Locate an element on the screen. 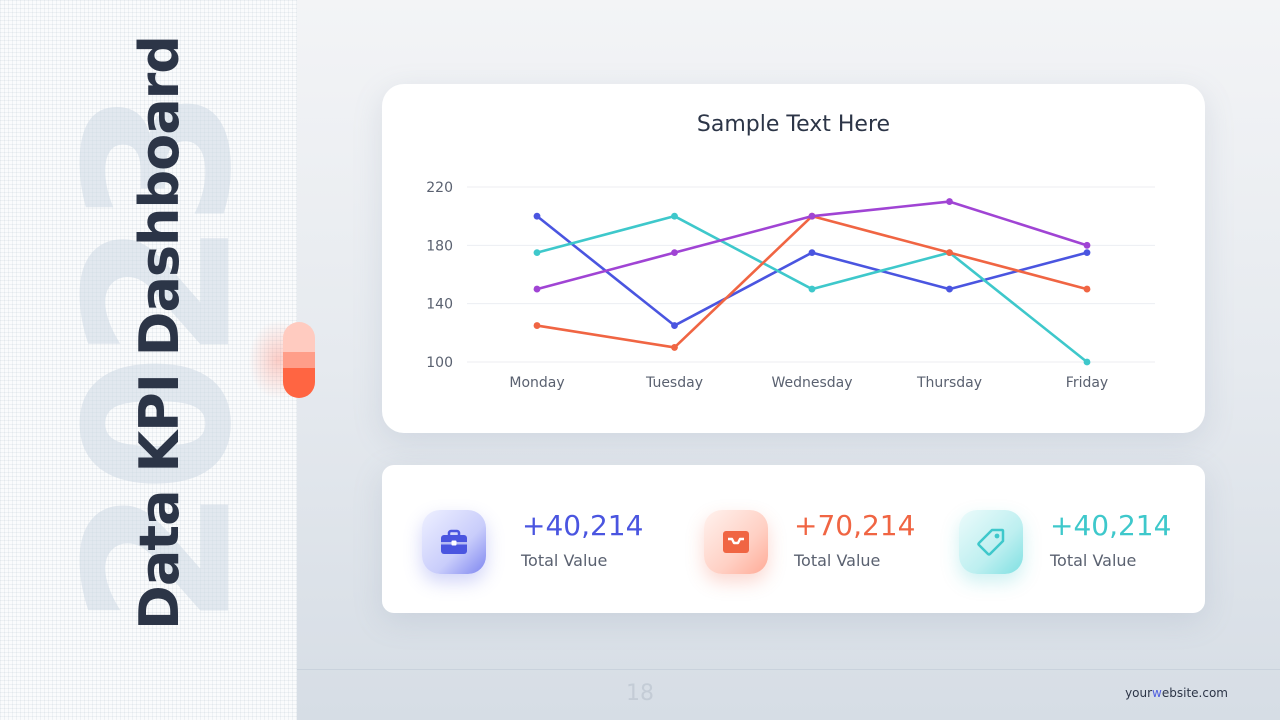 The image size is (1280, 720). price-tag-icon is located at coordinates (991, 542).